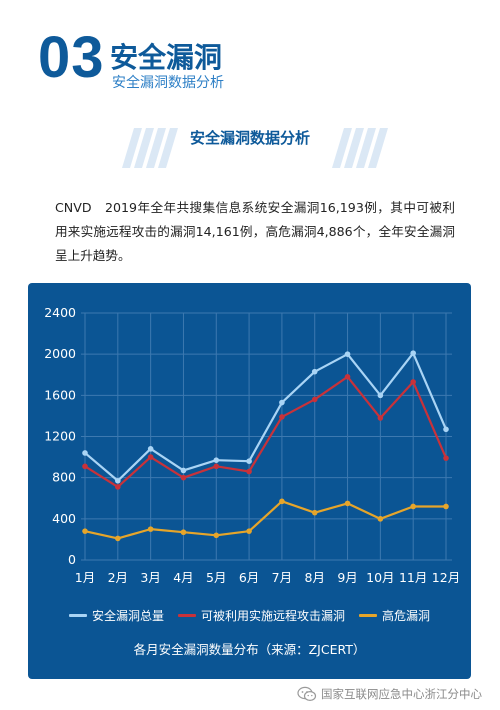 This screenshot has height=710, width=500. What do you see at coordinates (60, 353) in the screenshot?
I see `y-tick-label: 2000` at bounding box center [60, 353].